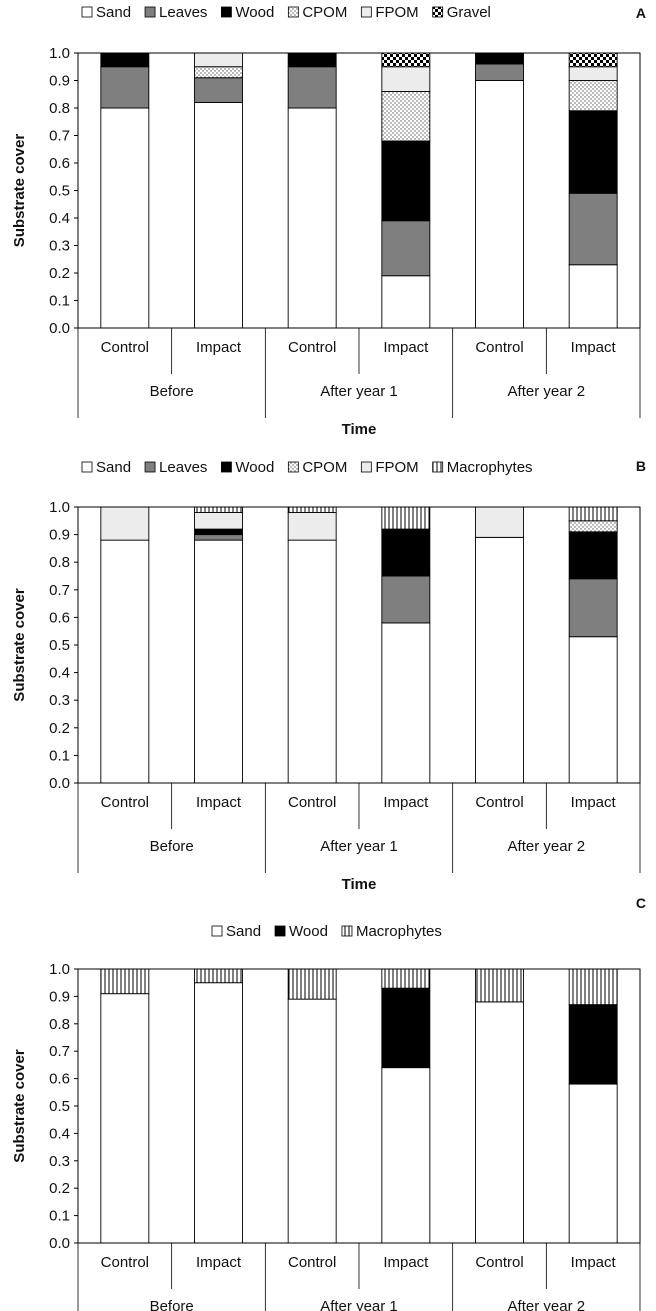  What do you see at coordinates (438, 12) in the screenshot?
I see `legend-swatch-gravel` at bounding box center [438, 12].